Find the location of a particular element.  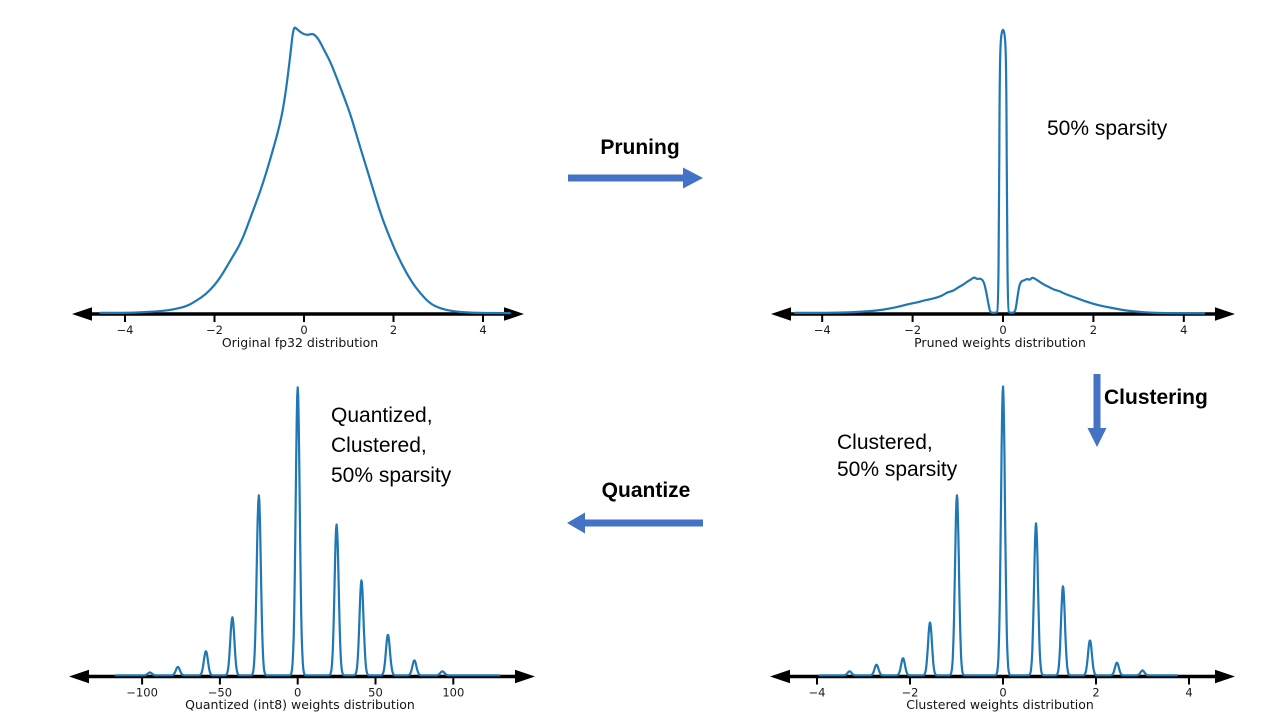

quantize-arrow is located at coordinates (635, 523).